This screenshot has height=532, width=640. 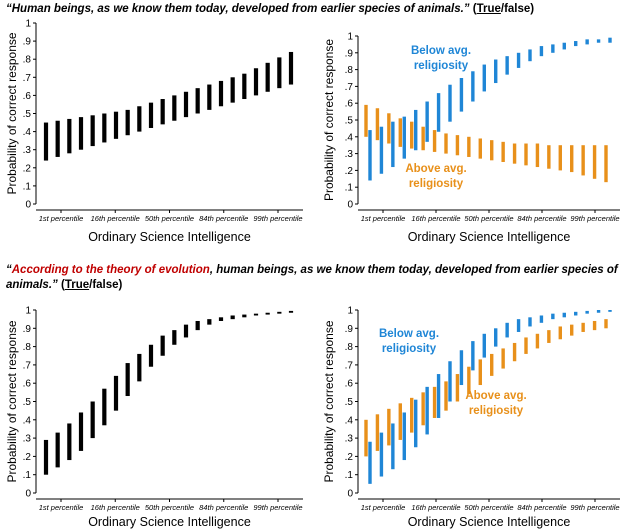 What do you see at coordinates (9, 9) in the screenshot?
I see `headline-top-open-quote: “` at bounding box center [9, 9].